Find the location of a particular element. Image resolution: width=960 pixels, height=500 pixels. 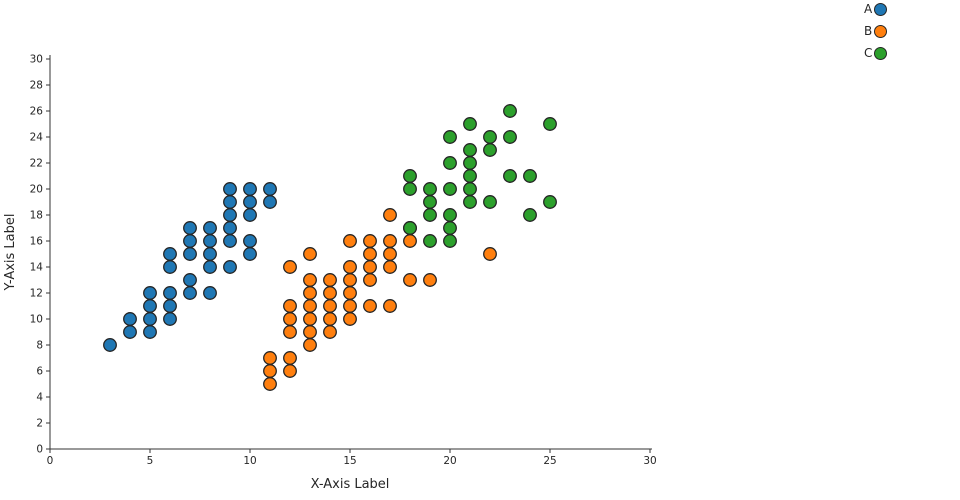

y-axis-title: Y-Axis Label is located at coordinates (10, 253).